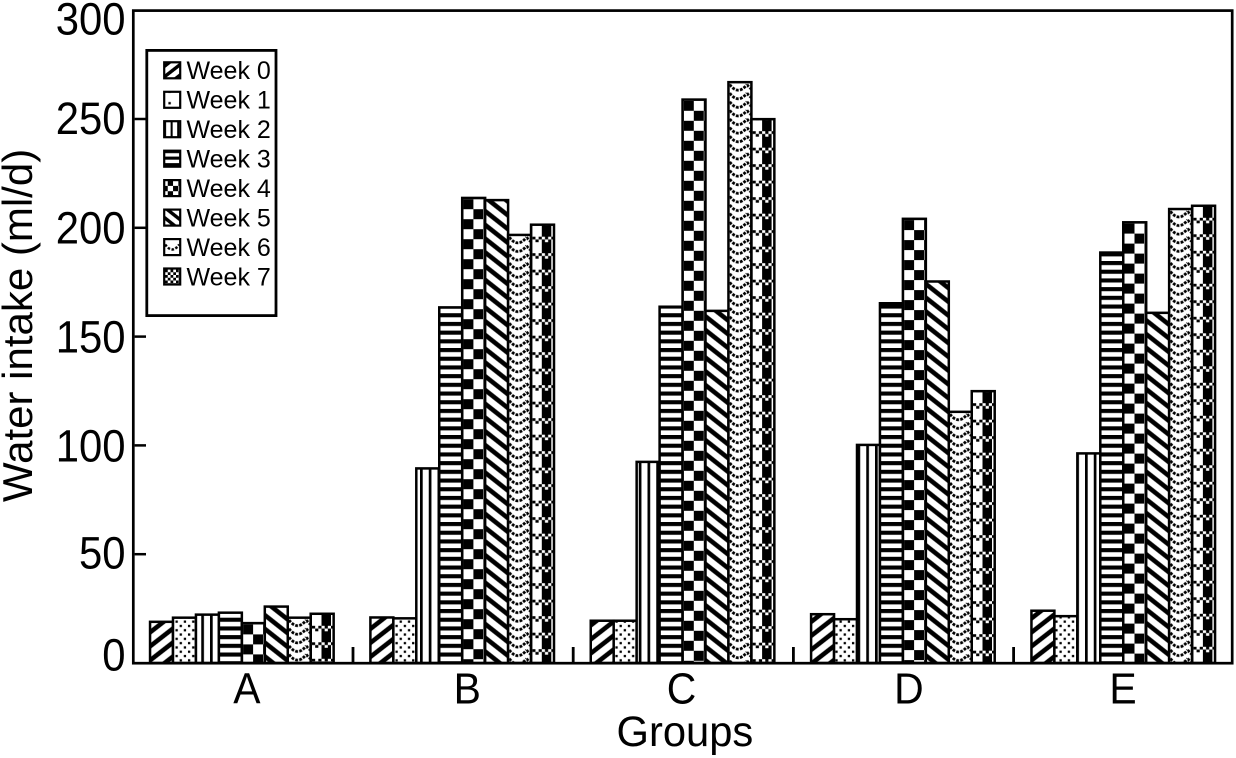 This screenshot has height=758, width=1236. Describe the element at coordinates (91, 120) in the screenshot. I see `svg-text: 250` at that location.